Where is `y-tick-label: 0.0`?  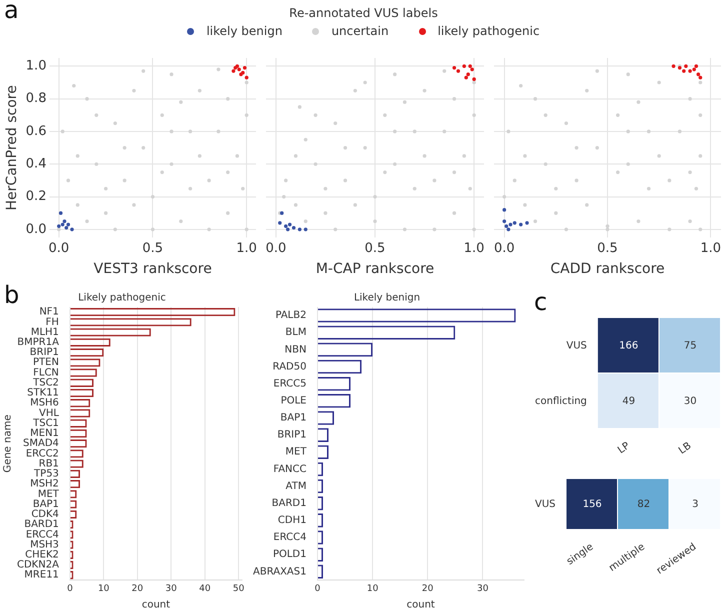
y-tick-label: 0.0 is located at coordinates (36, 229).